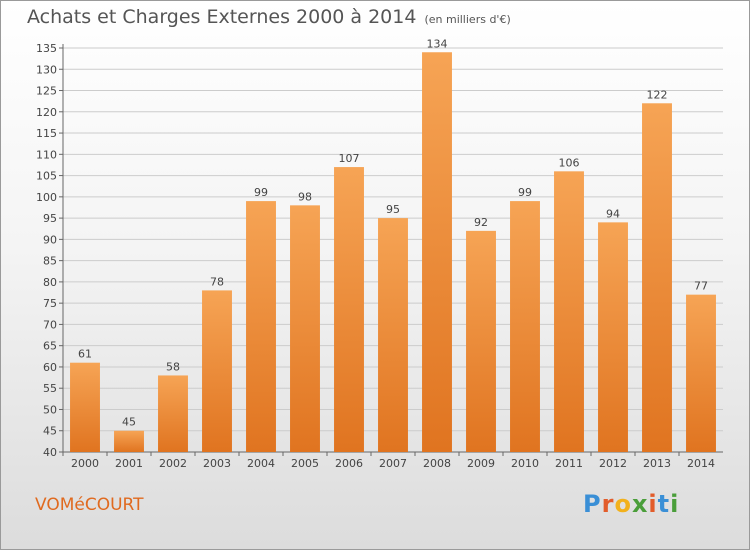 This screenshot has height=551, width=750. Describe the element at coordinates (50, 346) in the screenshot. I see `y-tick-label: 65` at that location.